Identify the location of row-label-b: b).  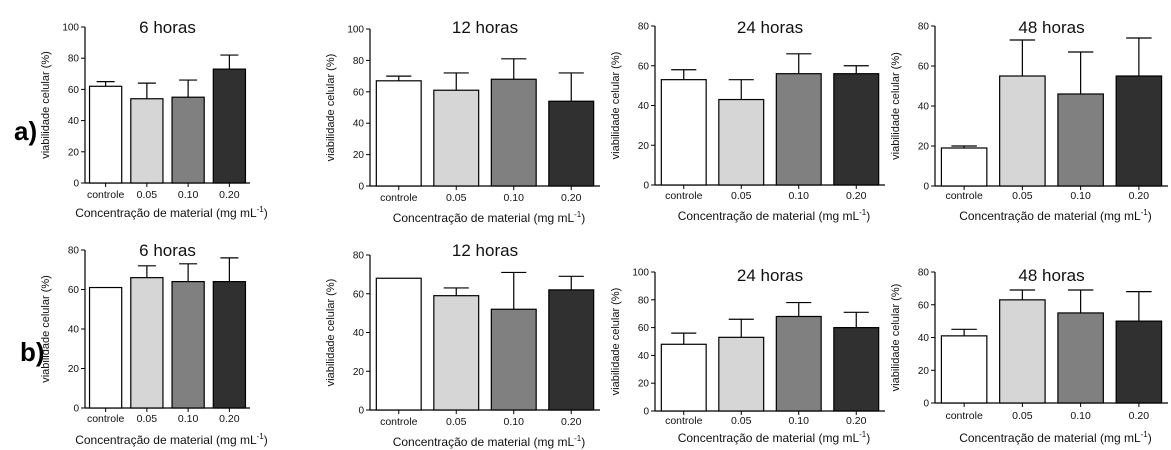
(32, 352).